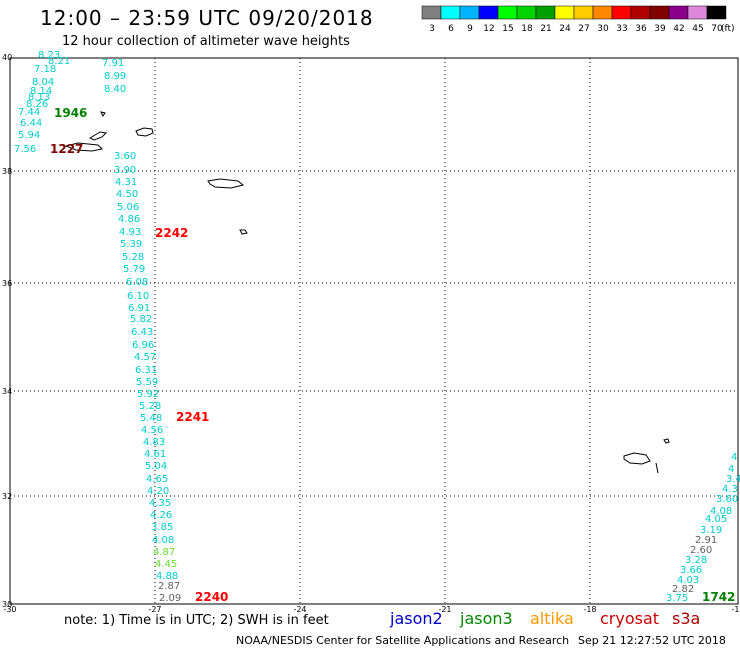 The width and height of the screenshot is (740, 650). I want to click on wave-height-value: 3.90, so click(125, 170).